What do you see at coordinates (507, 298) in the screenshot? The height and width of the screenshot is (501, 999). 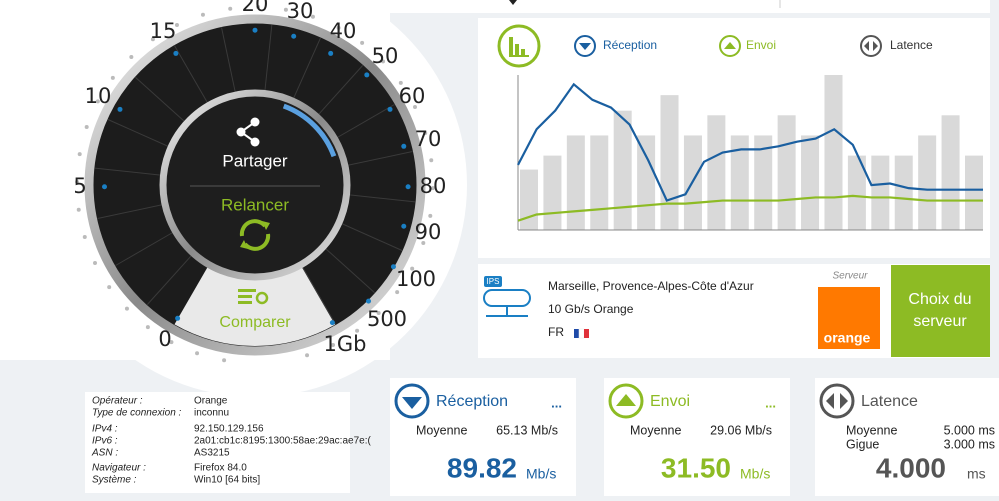 I see `server-icon` at bounding box center [507, 298].